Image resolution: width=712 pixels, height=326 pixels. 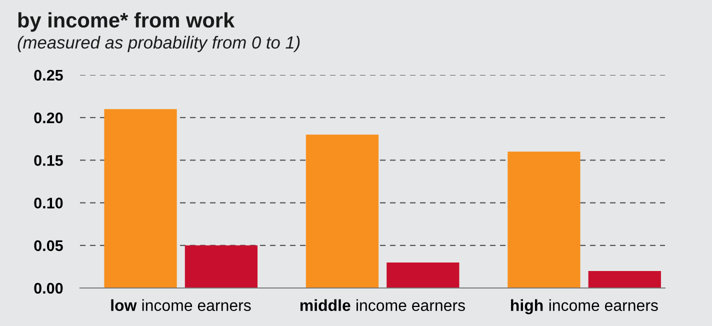 I want to click on y-tick-label: 0.10, so click(x=48, y=203).